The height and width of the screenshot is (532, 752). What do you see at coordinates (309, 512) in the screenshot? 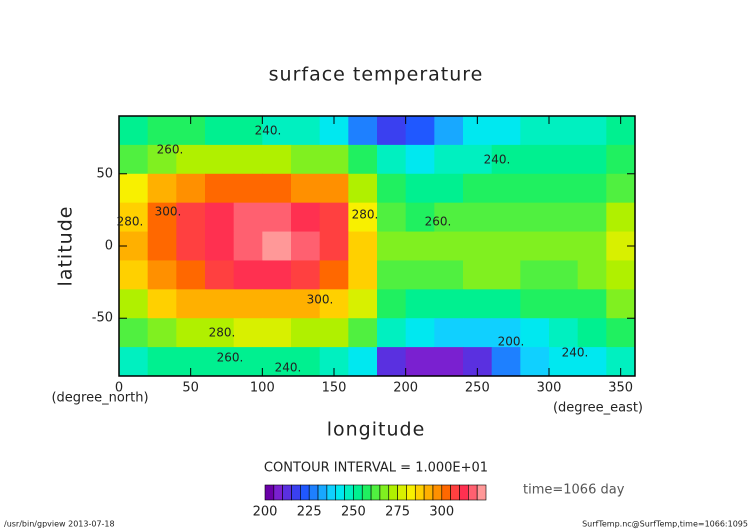
I see `colorbar-tick-label: 225` at bounding box center [309, 512].